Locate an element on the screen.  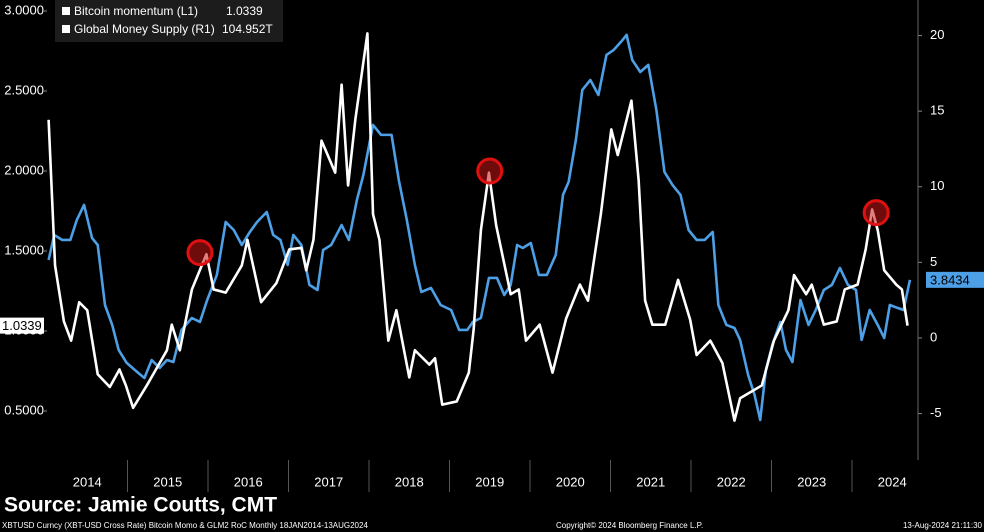
y2-tick-label: 5 is located at coordinates (933, 261).